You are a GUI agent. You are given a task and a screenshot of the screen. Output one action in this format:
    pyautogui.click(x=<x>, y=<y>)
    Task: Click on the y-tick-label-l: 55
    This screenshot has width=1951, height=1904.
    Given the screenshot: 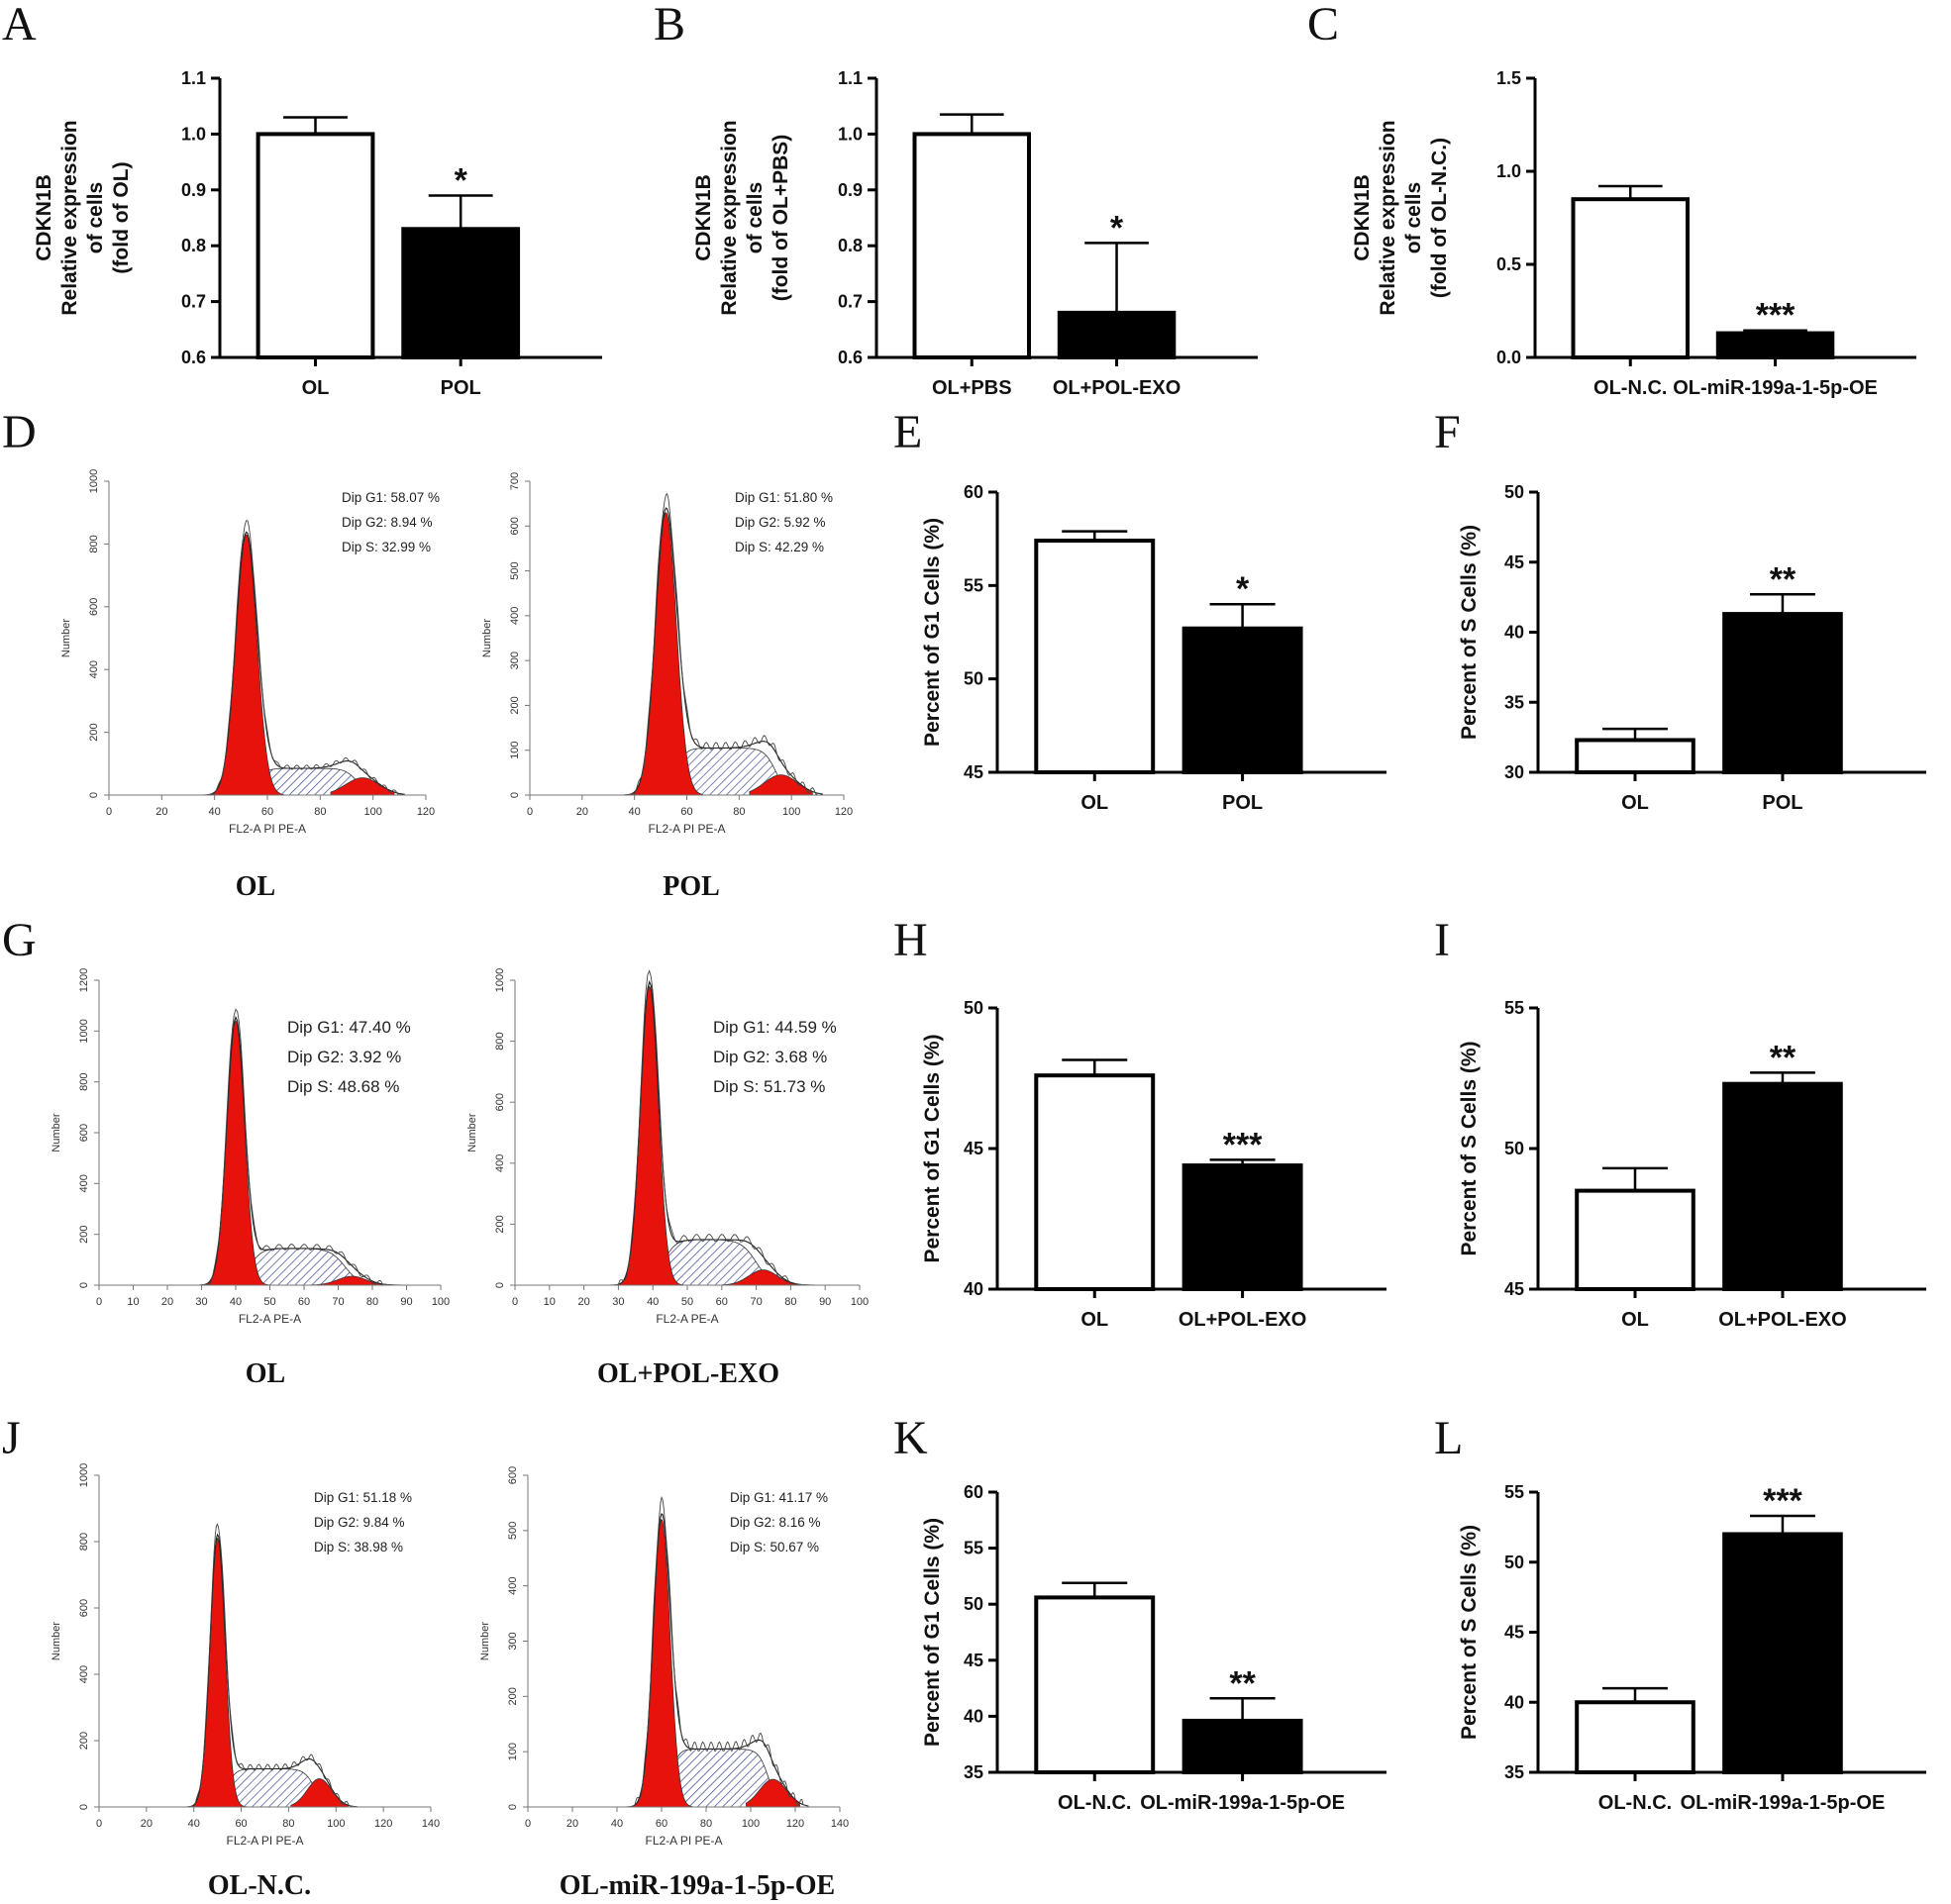 What is the action you would take?
    pyautogui.click(x=1514, y=1492)
    